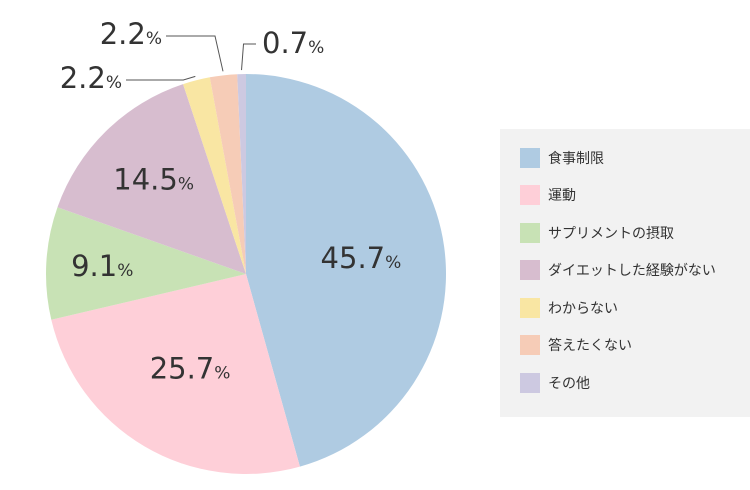 Image resolution: width=750 pixels, height=490 pixels. I want to click on legend-item-diet: 食事制限, so click(562, 158).